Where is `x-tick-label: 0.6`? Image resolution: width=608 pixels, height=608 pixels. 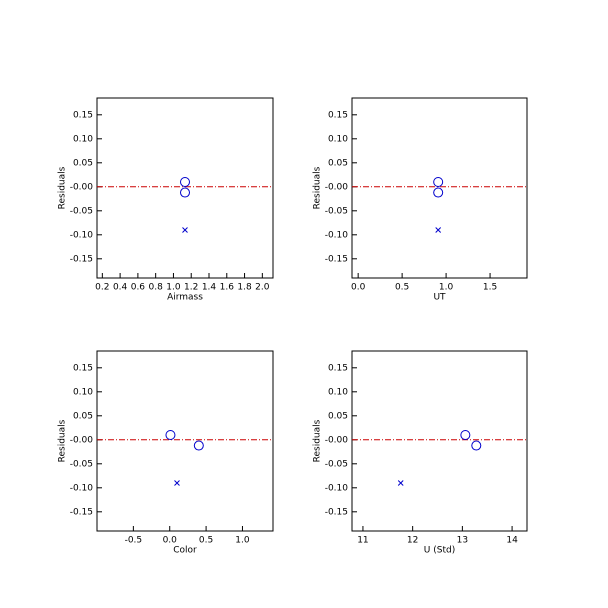
x-tick-label: 0.6 is located at coordinates (138, 288).